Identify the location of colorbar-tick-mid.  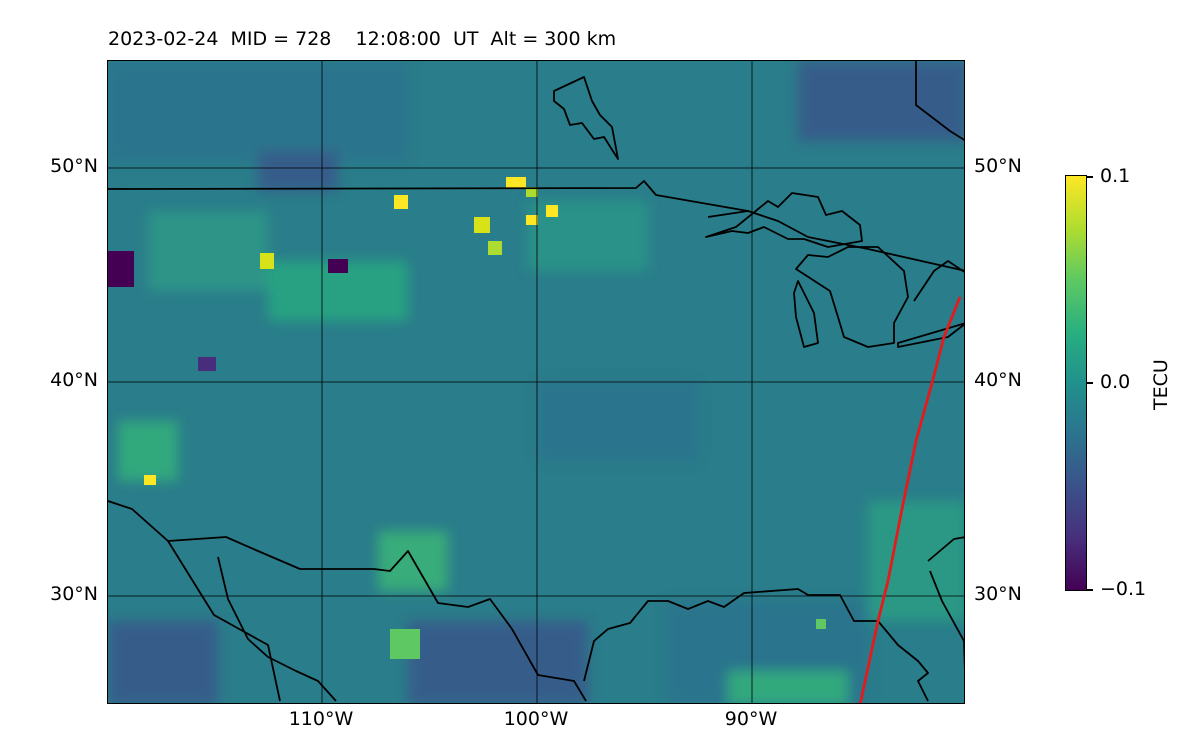
(1090, 383).